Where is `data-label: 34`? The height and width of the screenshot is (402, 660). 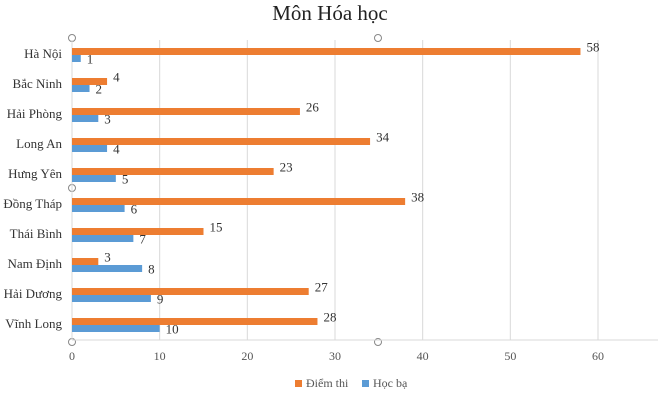
data-label: 34 is located at coordinates (383, 136).